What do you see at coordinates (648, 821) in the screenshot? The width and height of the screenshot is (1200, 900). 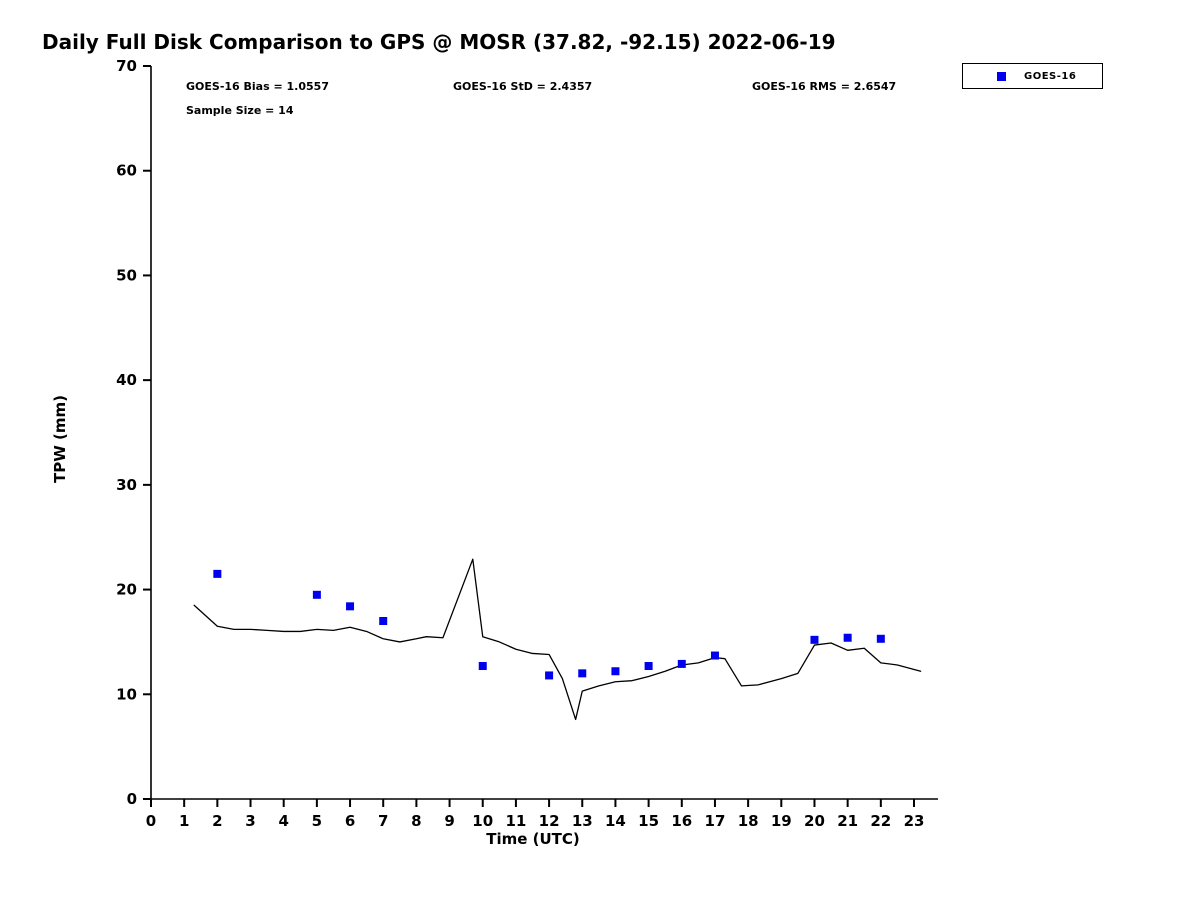 I see `svg-text: 15` at bounding box center [648, 821].